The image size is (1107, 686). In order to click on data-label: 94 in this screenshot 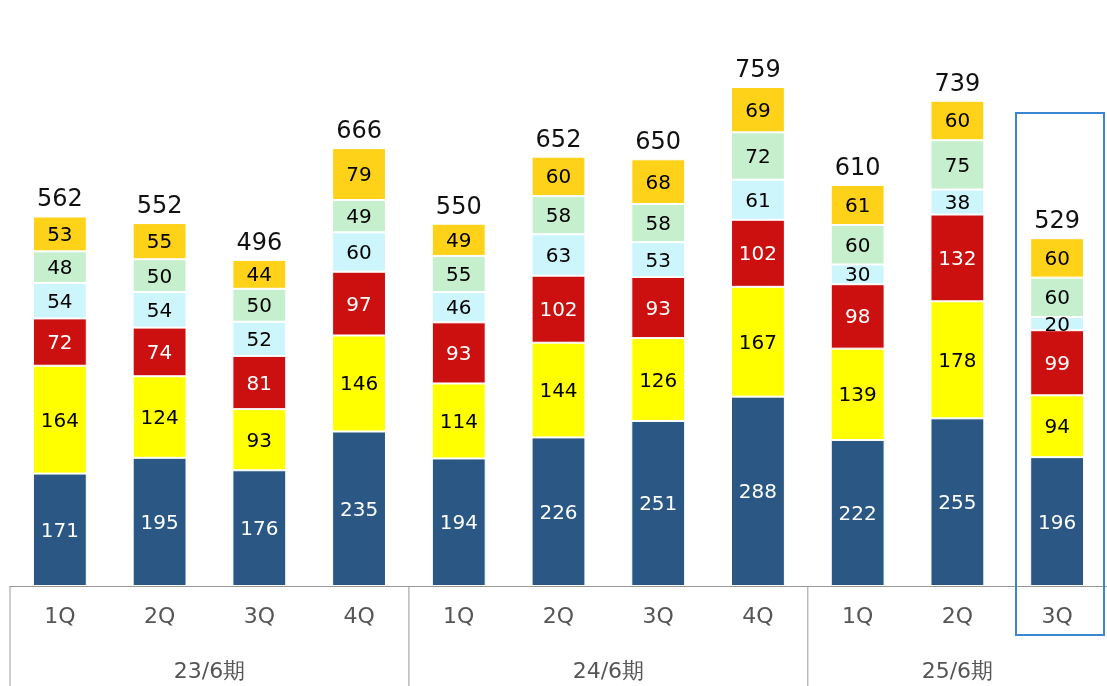, I will do `click(1057, 426)`.